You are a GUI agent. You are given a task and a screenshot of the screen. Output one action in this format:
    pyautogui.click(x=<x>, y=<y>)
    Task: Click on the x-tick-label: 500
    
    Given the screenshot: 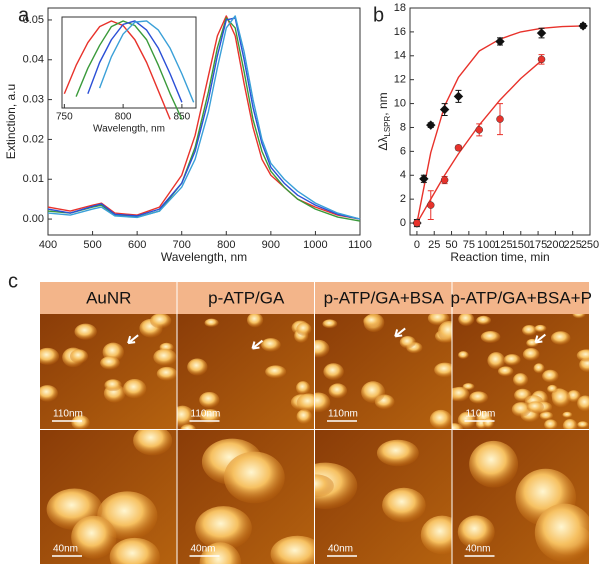 What is the action you would take?
    pyautogui.click(x=92, y=245)
    